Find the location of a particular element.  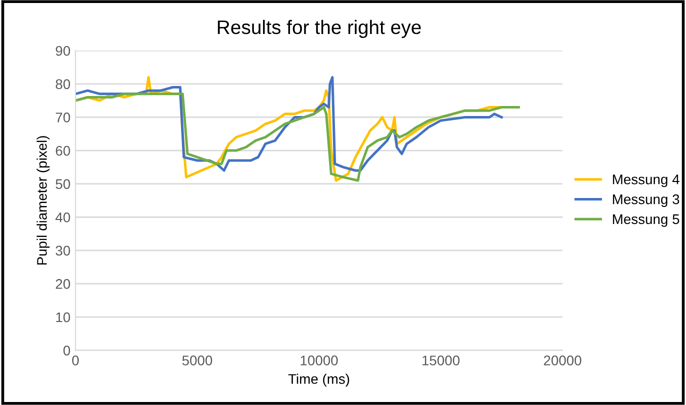

x-tick-label: 15000 is located at coordinates (441, 361).